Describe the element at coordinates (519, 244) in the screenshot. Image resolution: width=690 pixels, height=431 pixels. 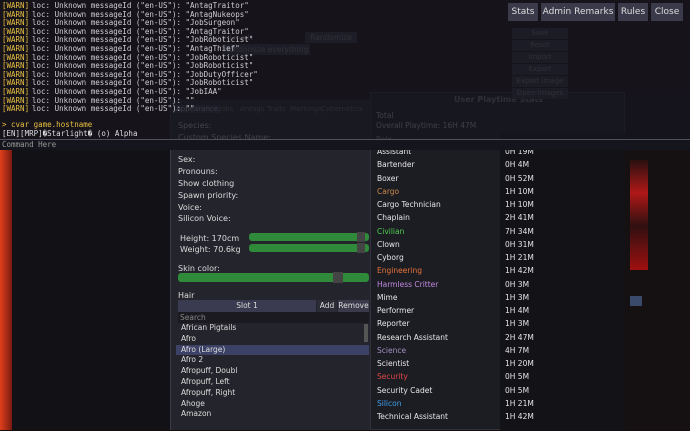
I see `time: 0H 31M` at that location.